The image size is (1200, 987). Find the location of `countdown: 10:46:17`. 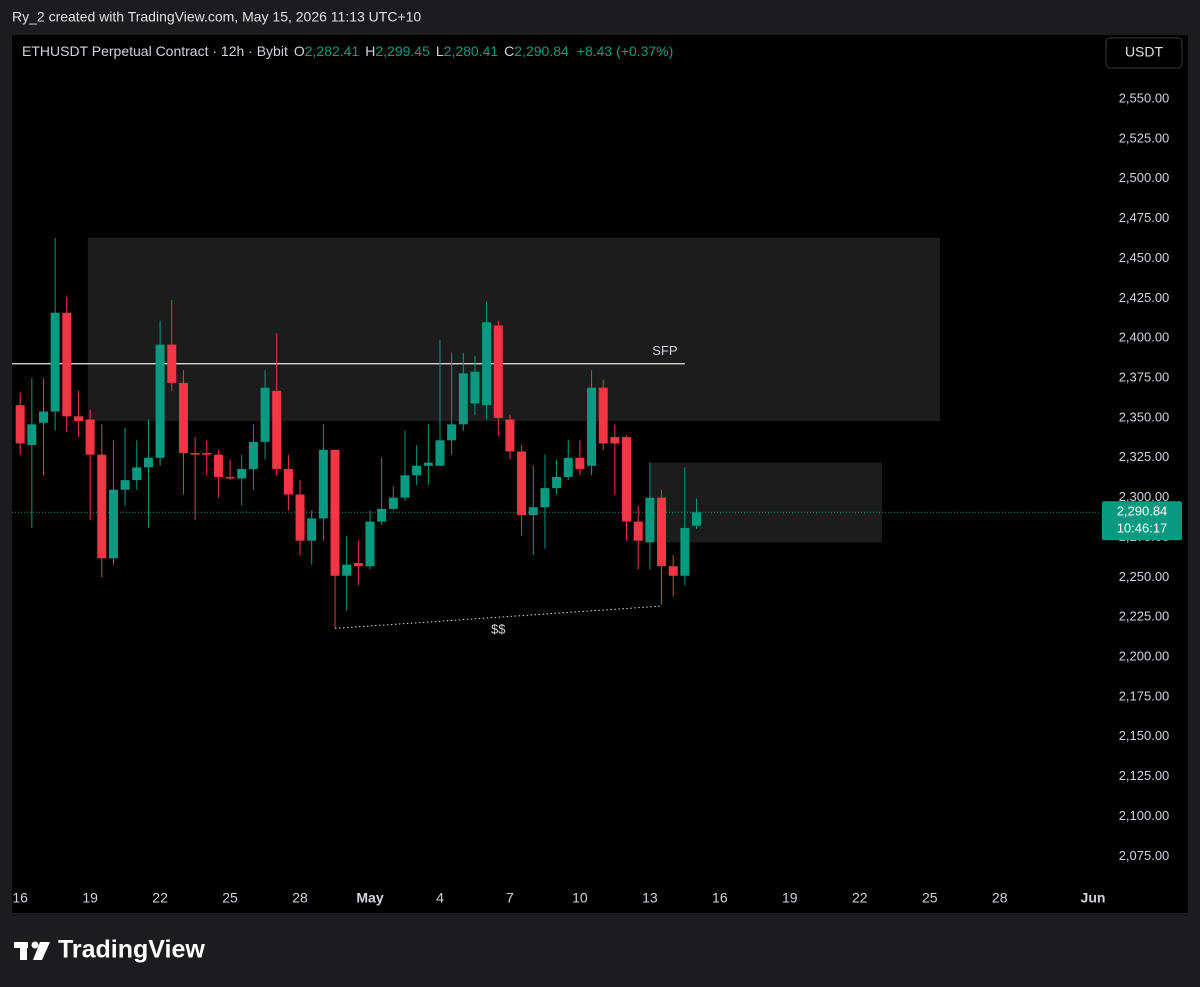

countdown: 10:46:17 is located at coordinates (1142, 528).